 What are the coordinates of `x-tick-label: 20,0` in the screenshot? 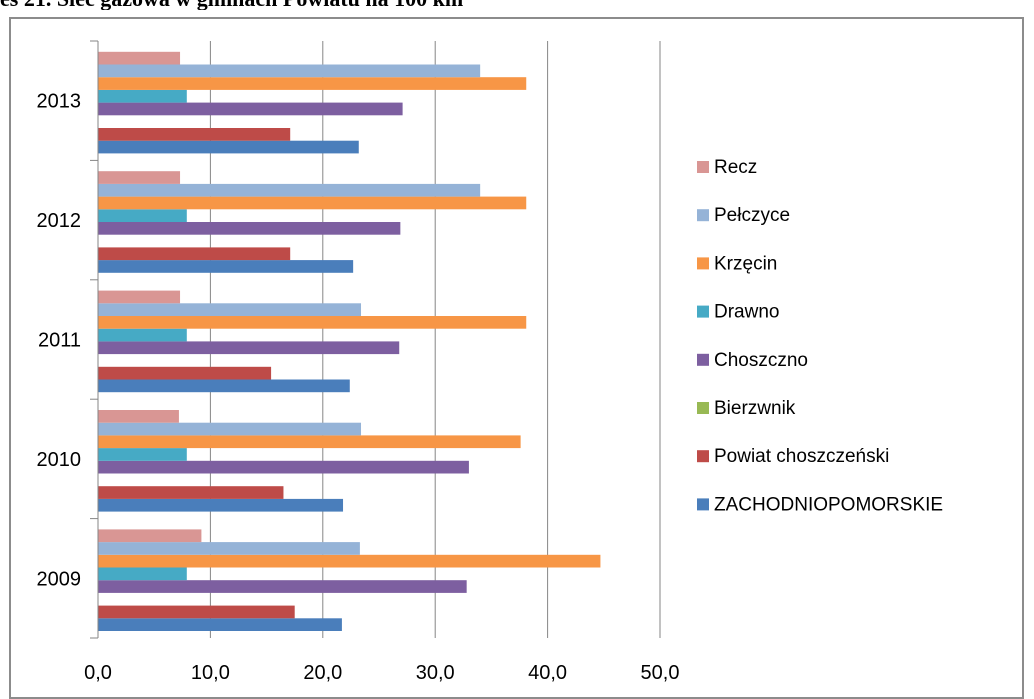 It's located at (322, 673).